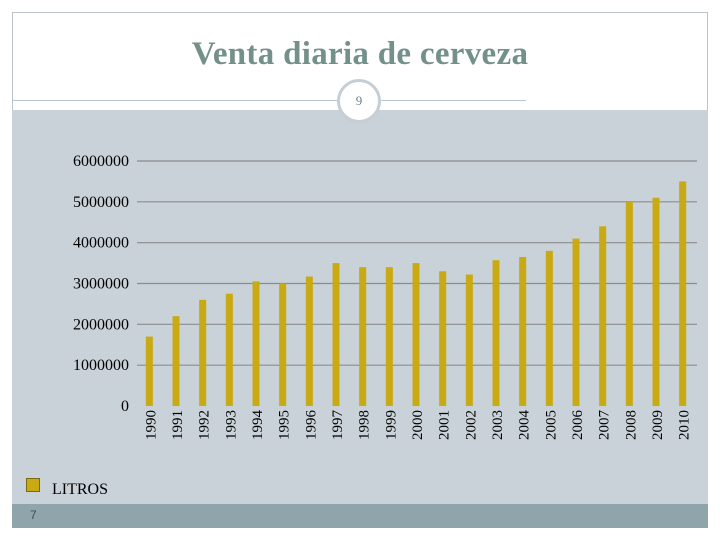 The image size is (720, 540). I want to click on legend-swatch, so click(33, 485).